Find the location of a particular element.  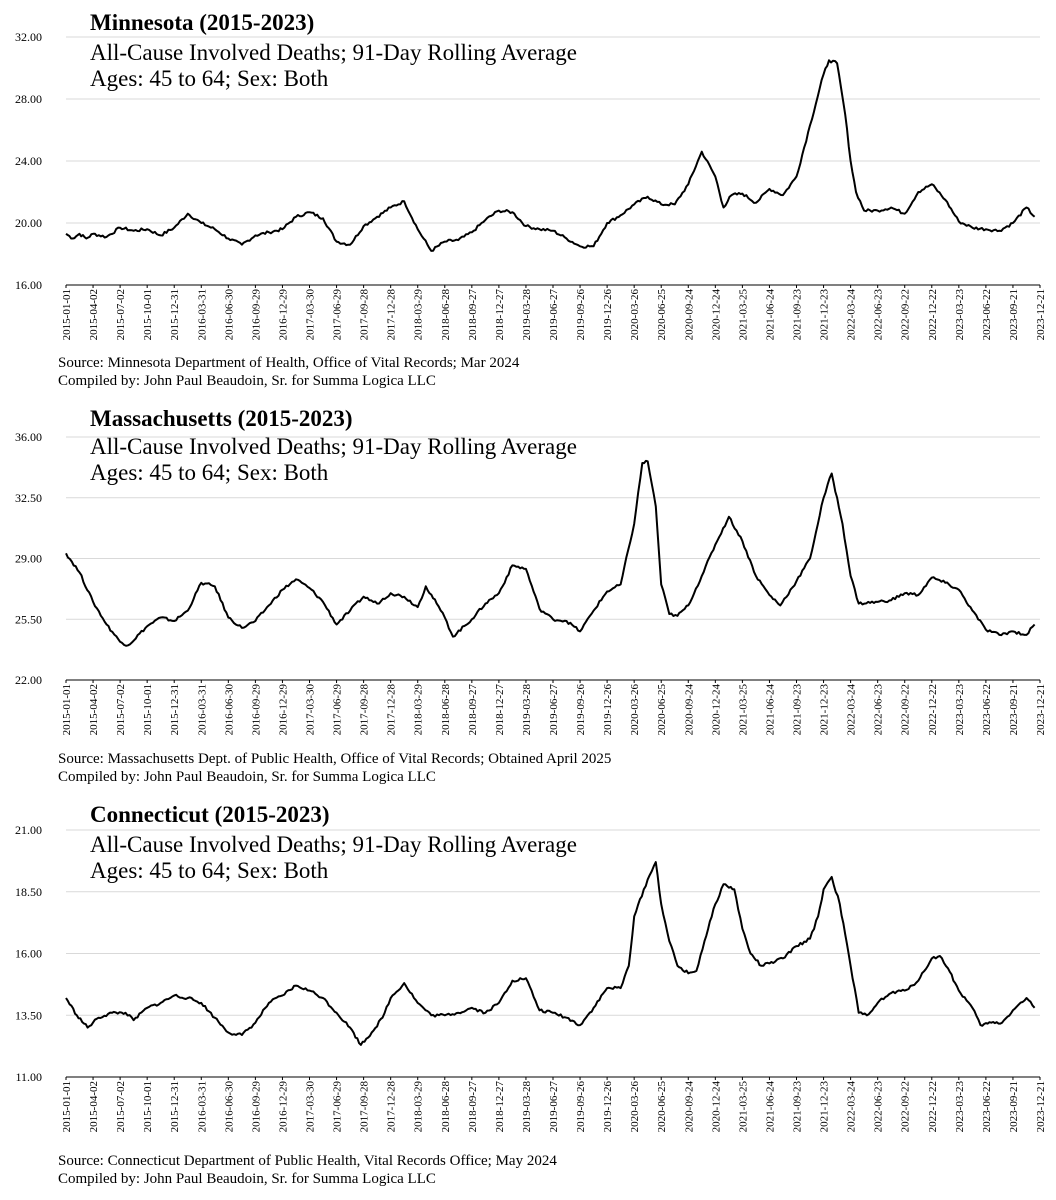

x-tick-label: 2021-09-23 is located at coordinates (798, 1107).